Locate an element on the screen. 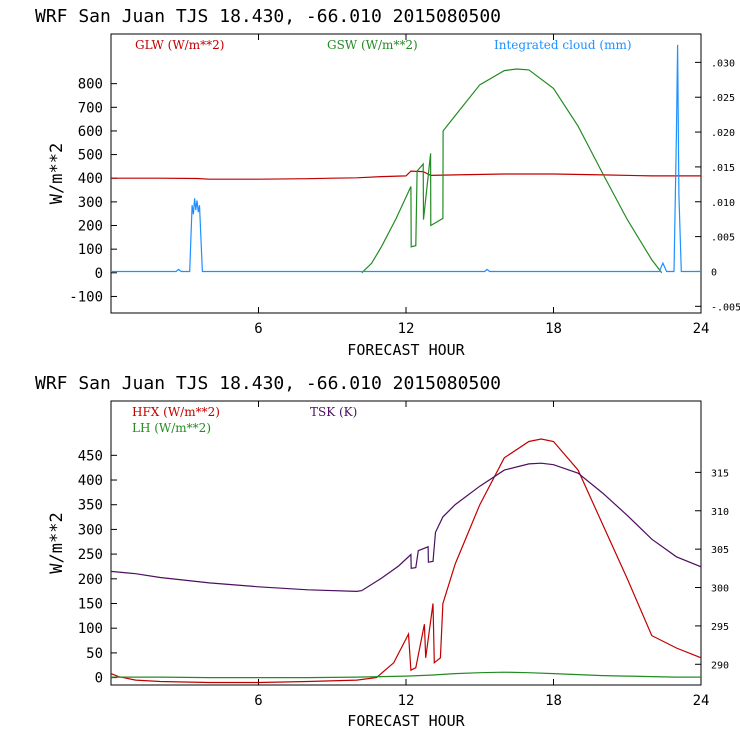  y2-tick-label: .010 is located at coordinates (723, 203).